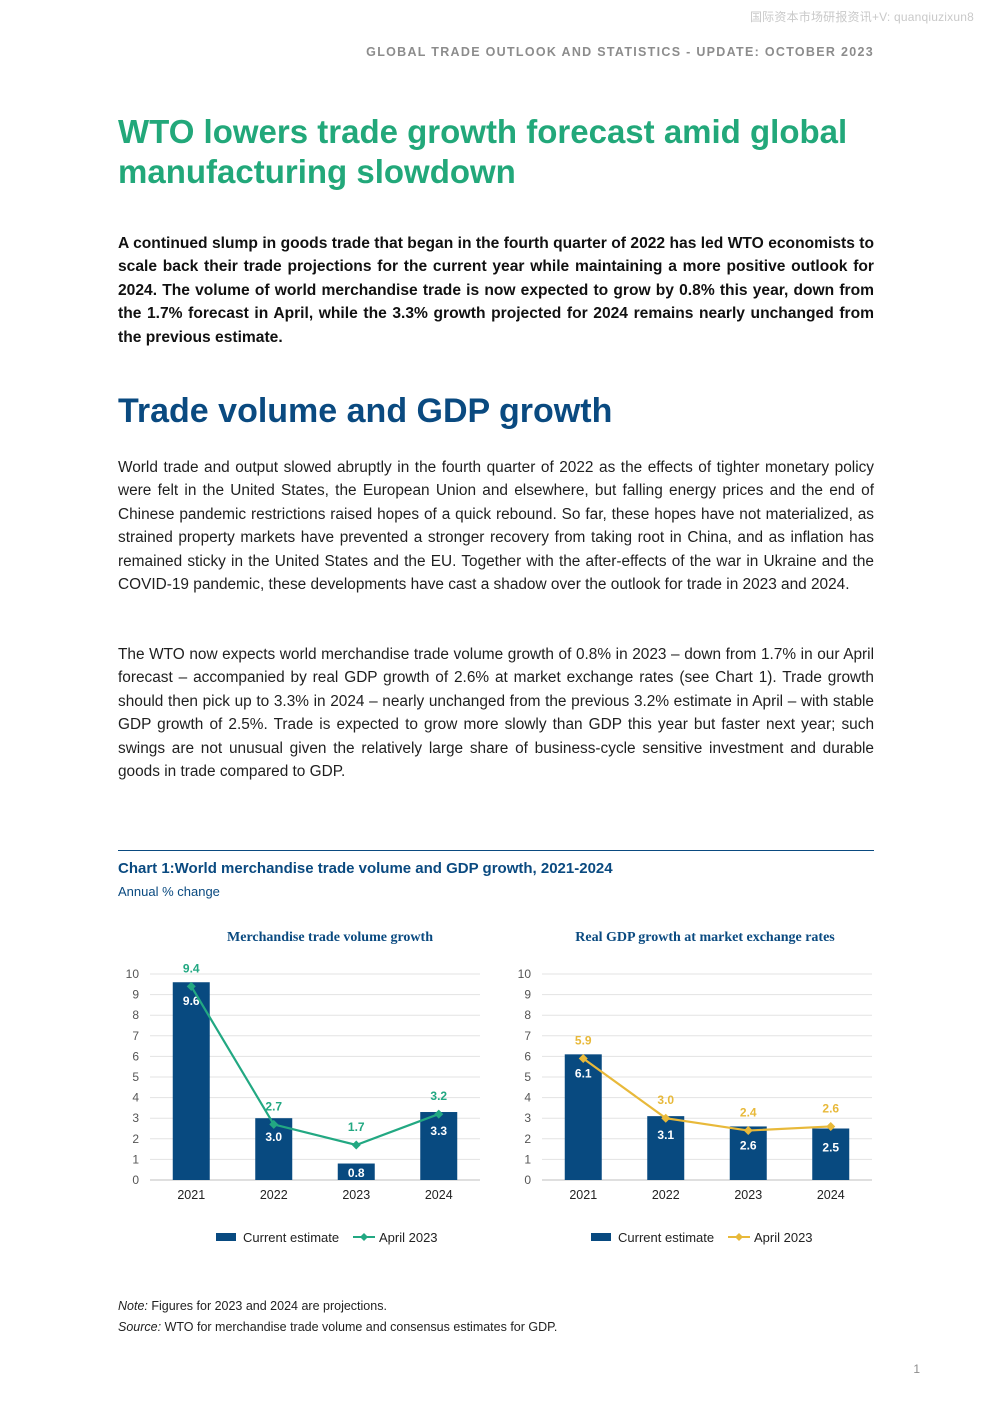 This screenshot has height=1403, width=992. I want to click on chart-1-title: Merchandise trade volume growth, so click(330, 937).